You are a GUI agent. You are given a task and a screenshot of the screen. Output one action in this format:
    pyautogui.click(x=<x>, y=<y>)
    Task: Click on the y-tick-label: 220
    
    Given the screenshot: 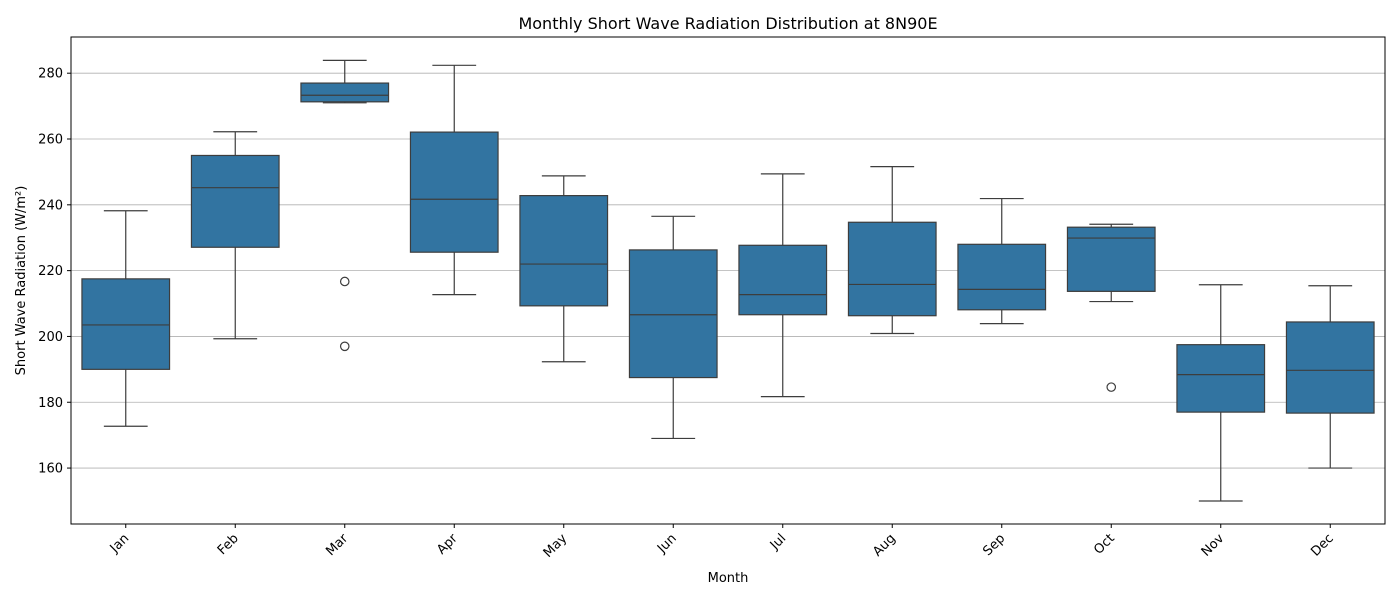 What is the action you would take?
    pyautogui.click(x=50, y=271)
    